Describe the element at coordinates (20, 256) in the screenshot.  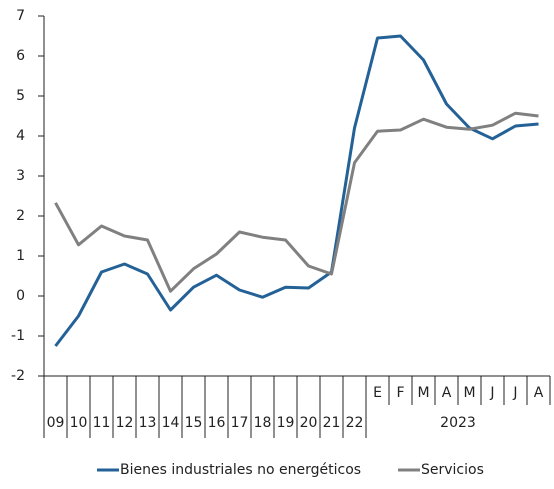
I see `y-tick-label: 1` at that location.